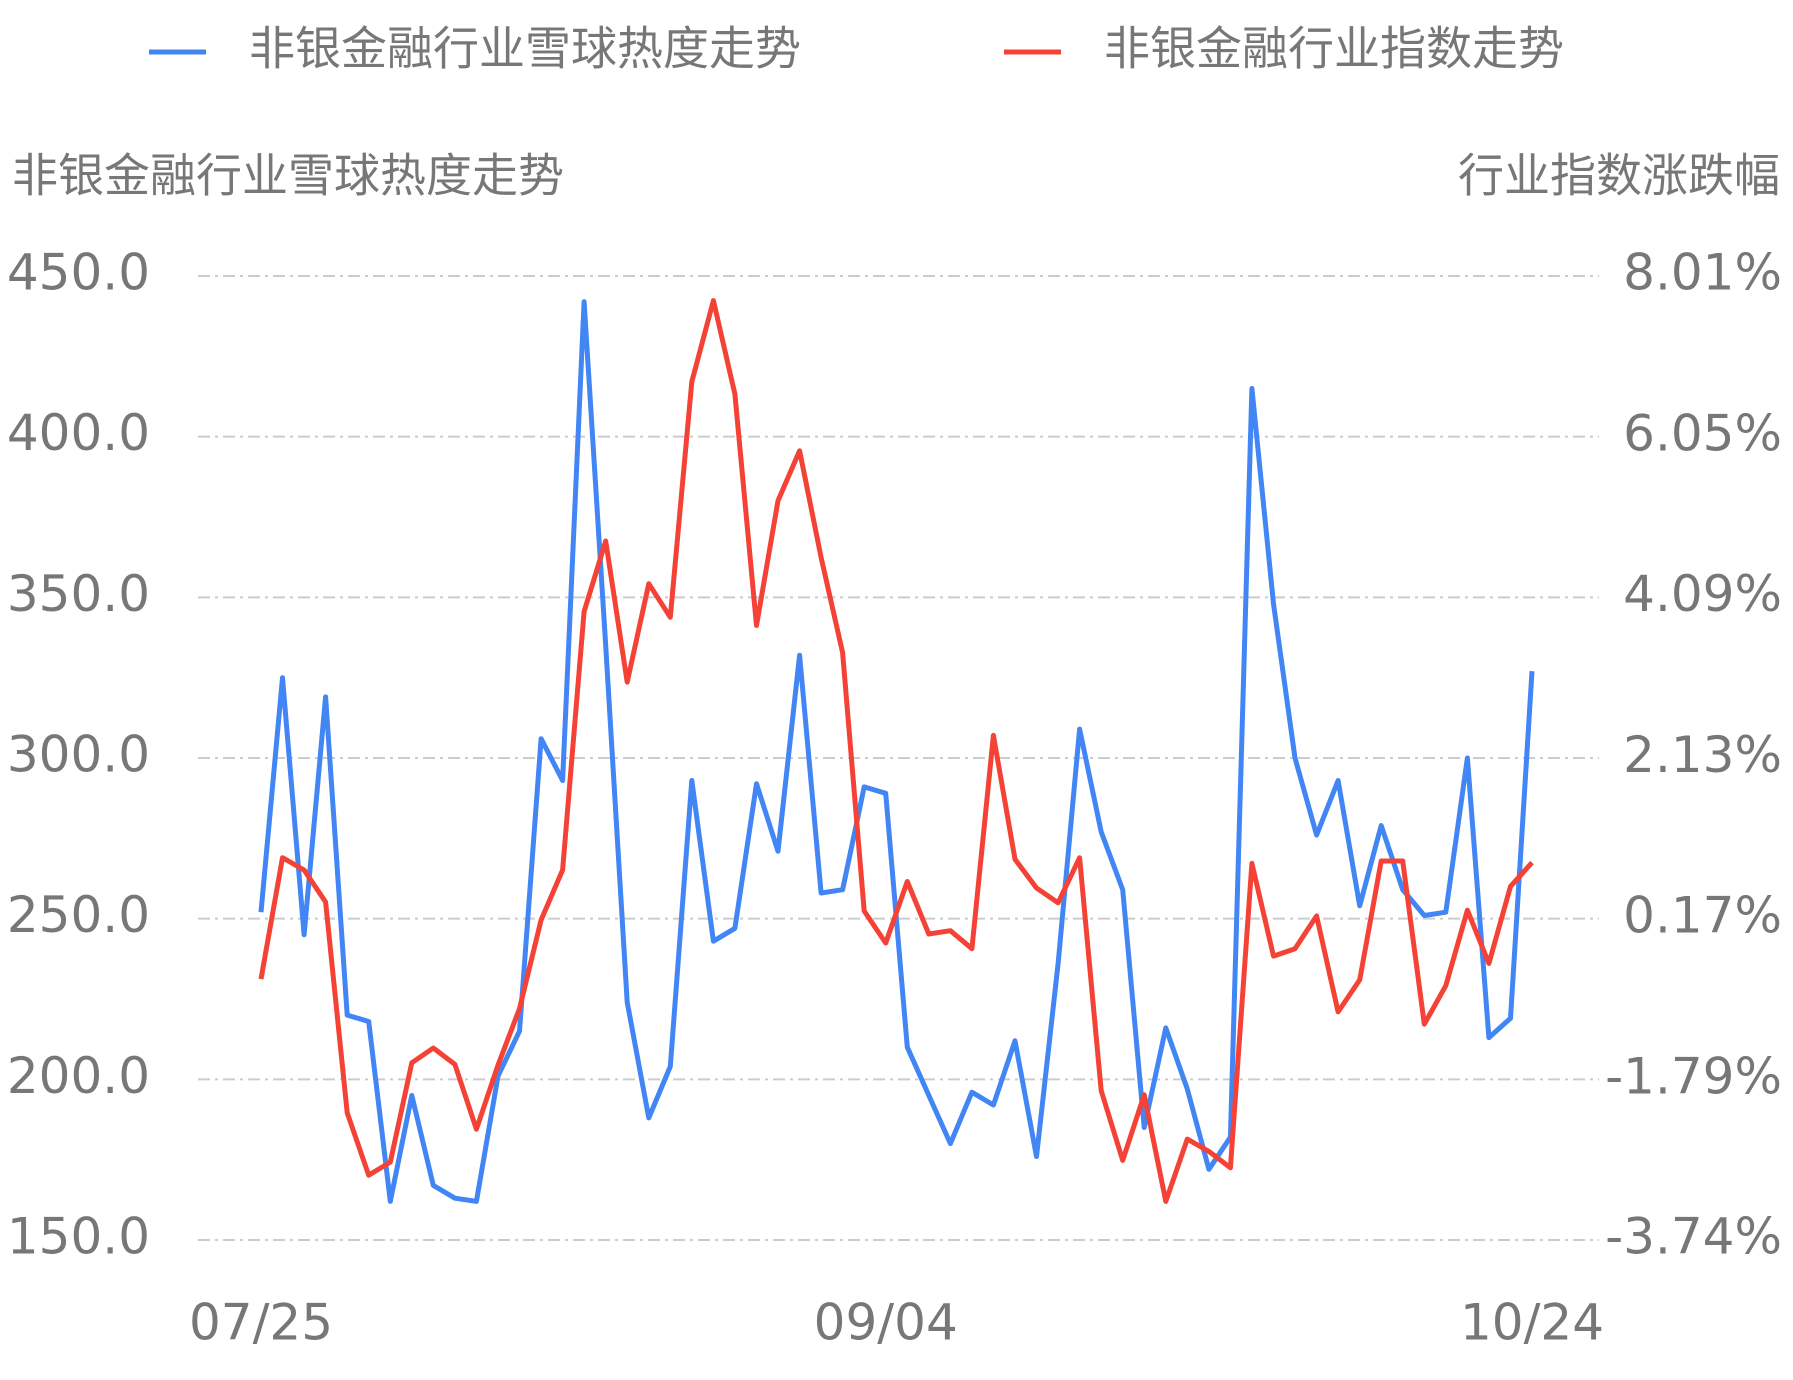  Describe the element at coordinates (78, 1237) in the screenshot. I see `y-tick-label: 150.0` at that location.